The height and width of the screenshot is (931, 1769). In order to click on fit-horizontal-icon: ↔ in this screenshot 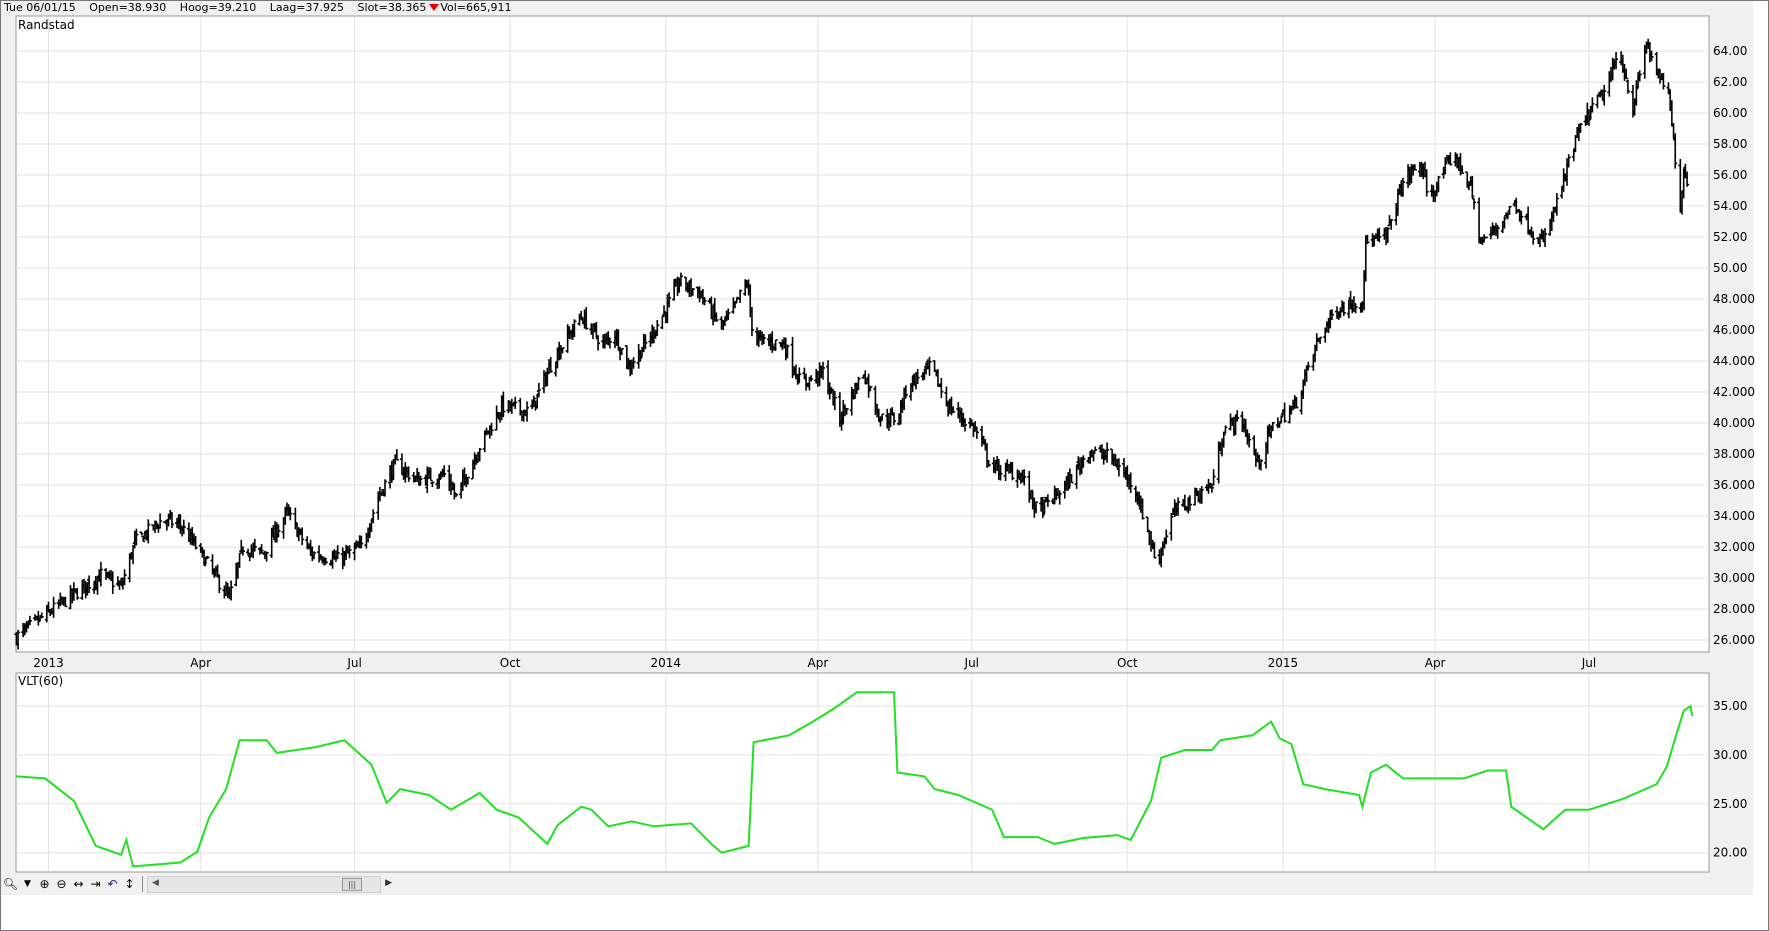, I will do `click(78, 884)`.